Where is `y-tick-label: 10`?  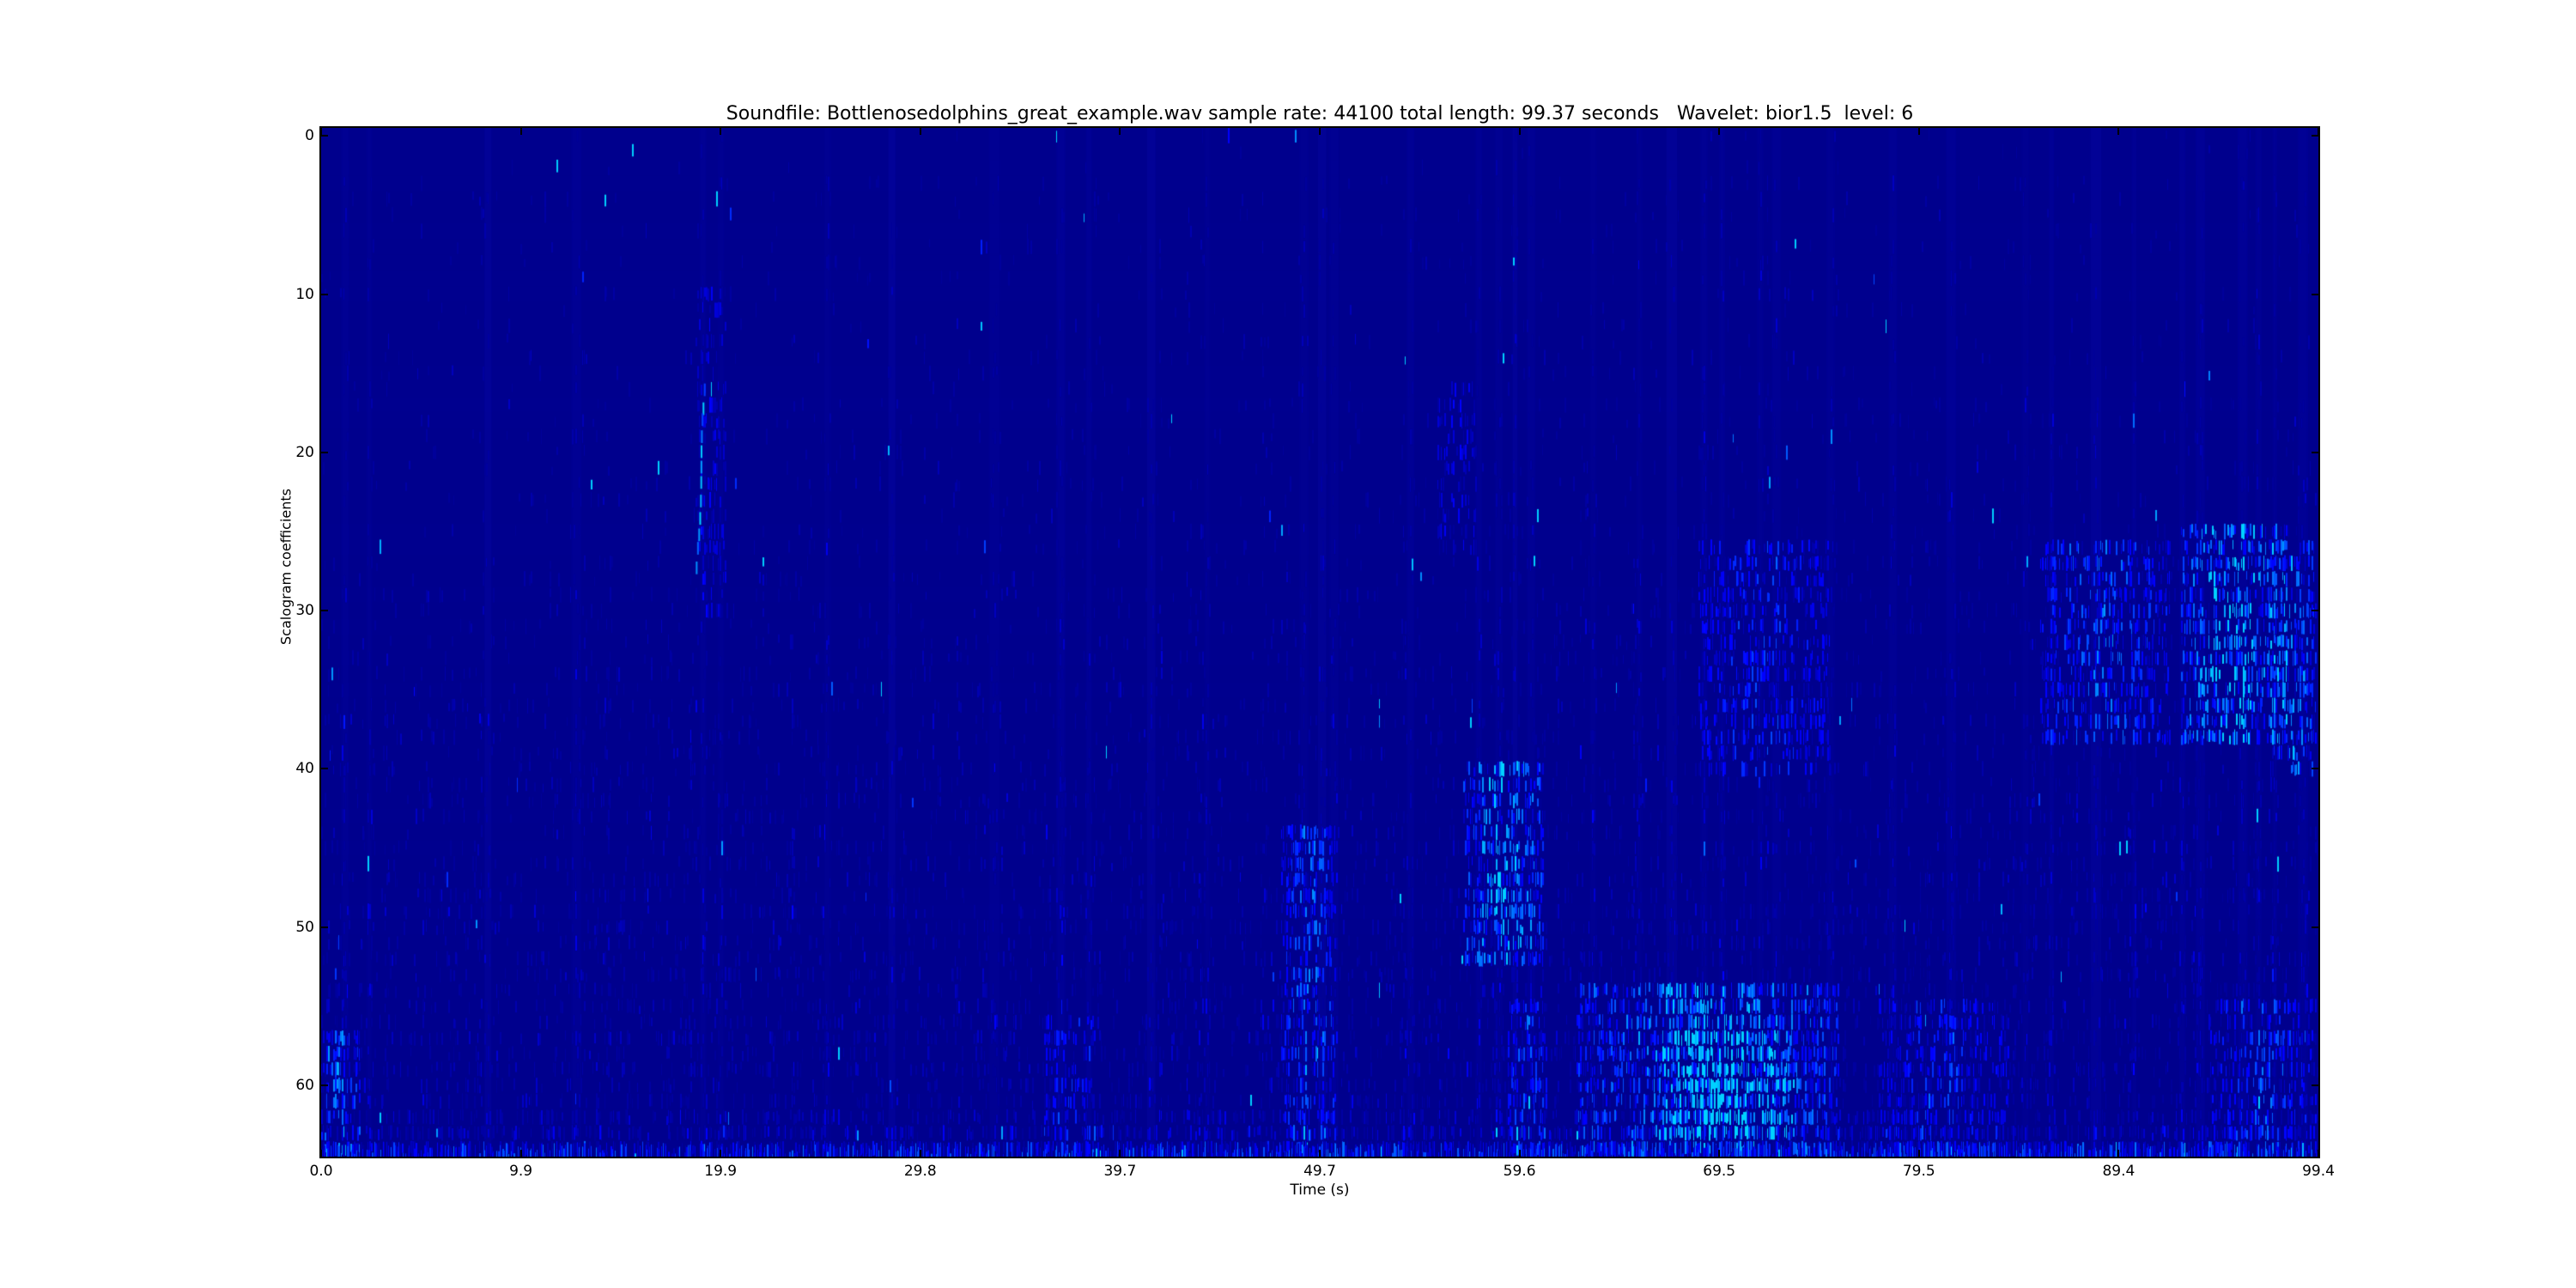
y-tick-label: 10 is located at coordinates (304, 294).